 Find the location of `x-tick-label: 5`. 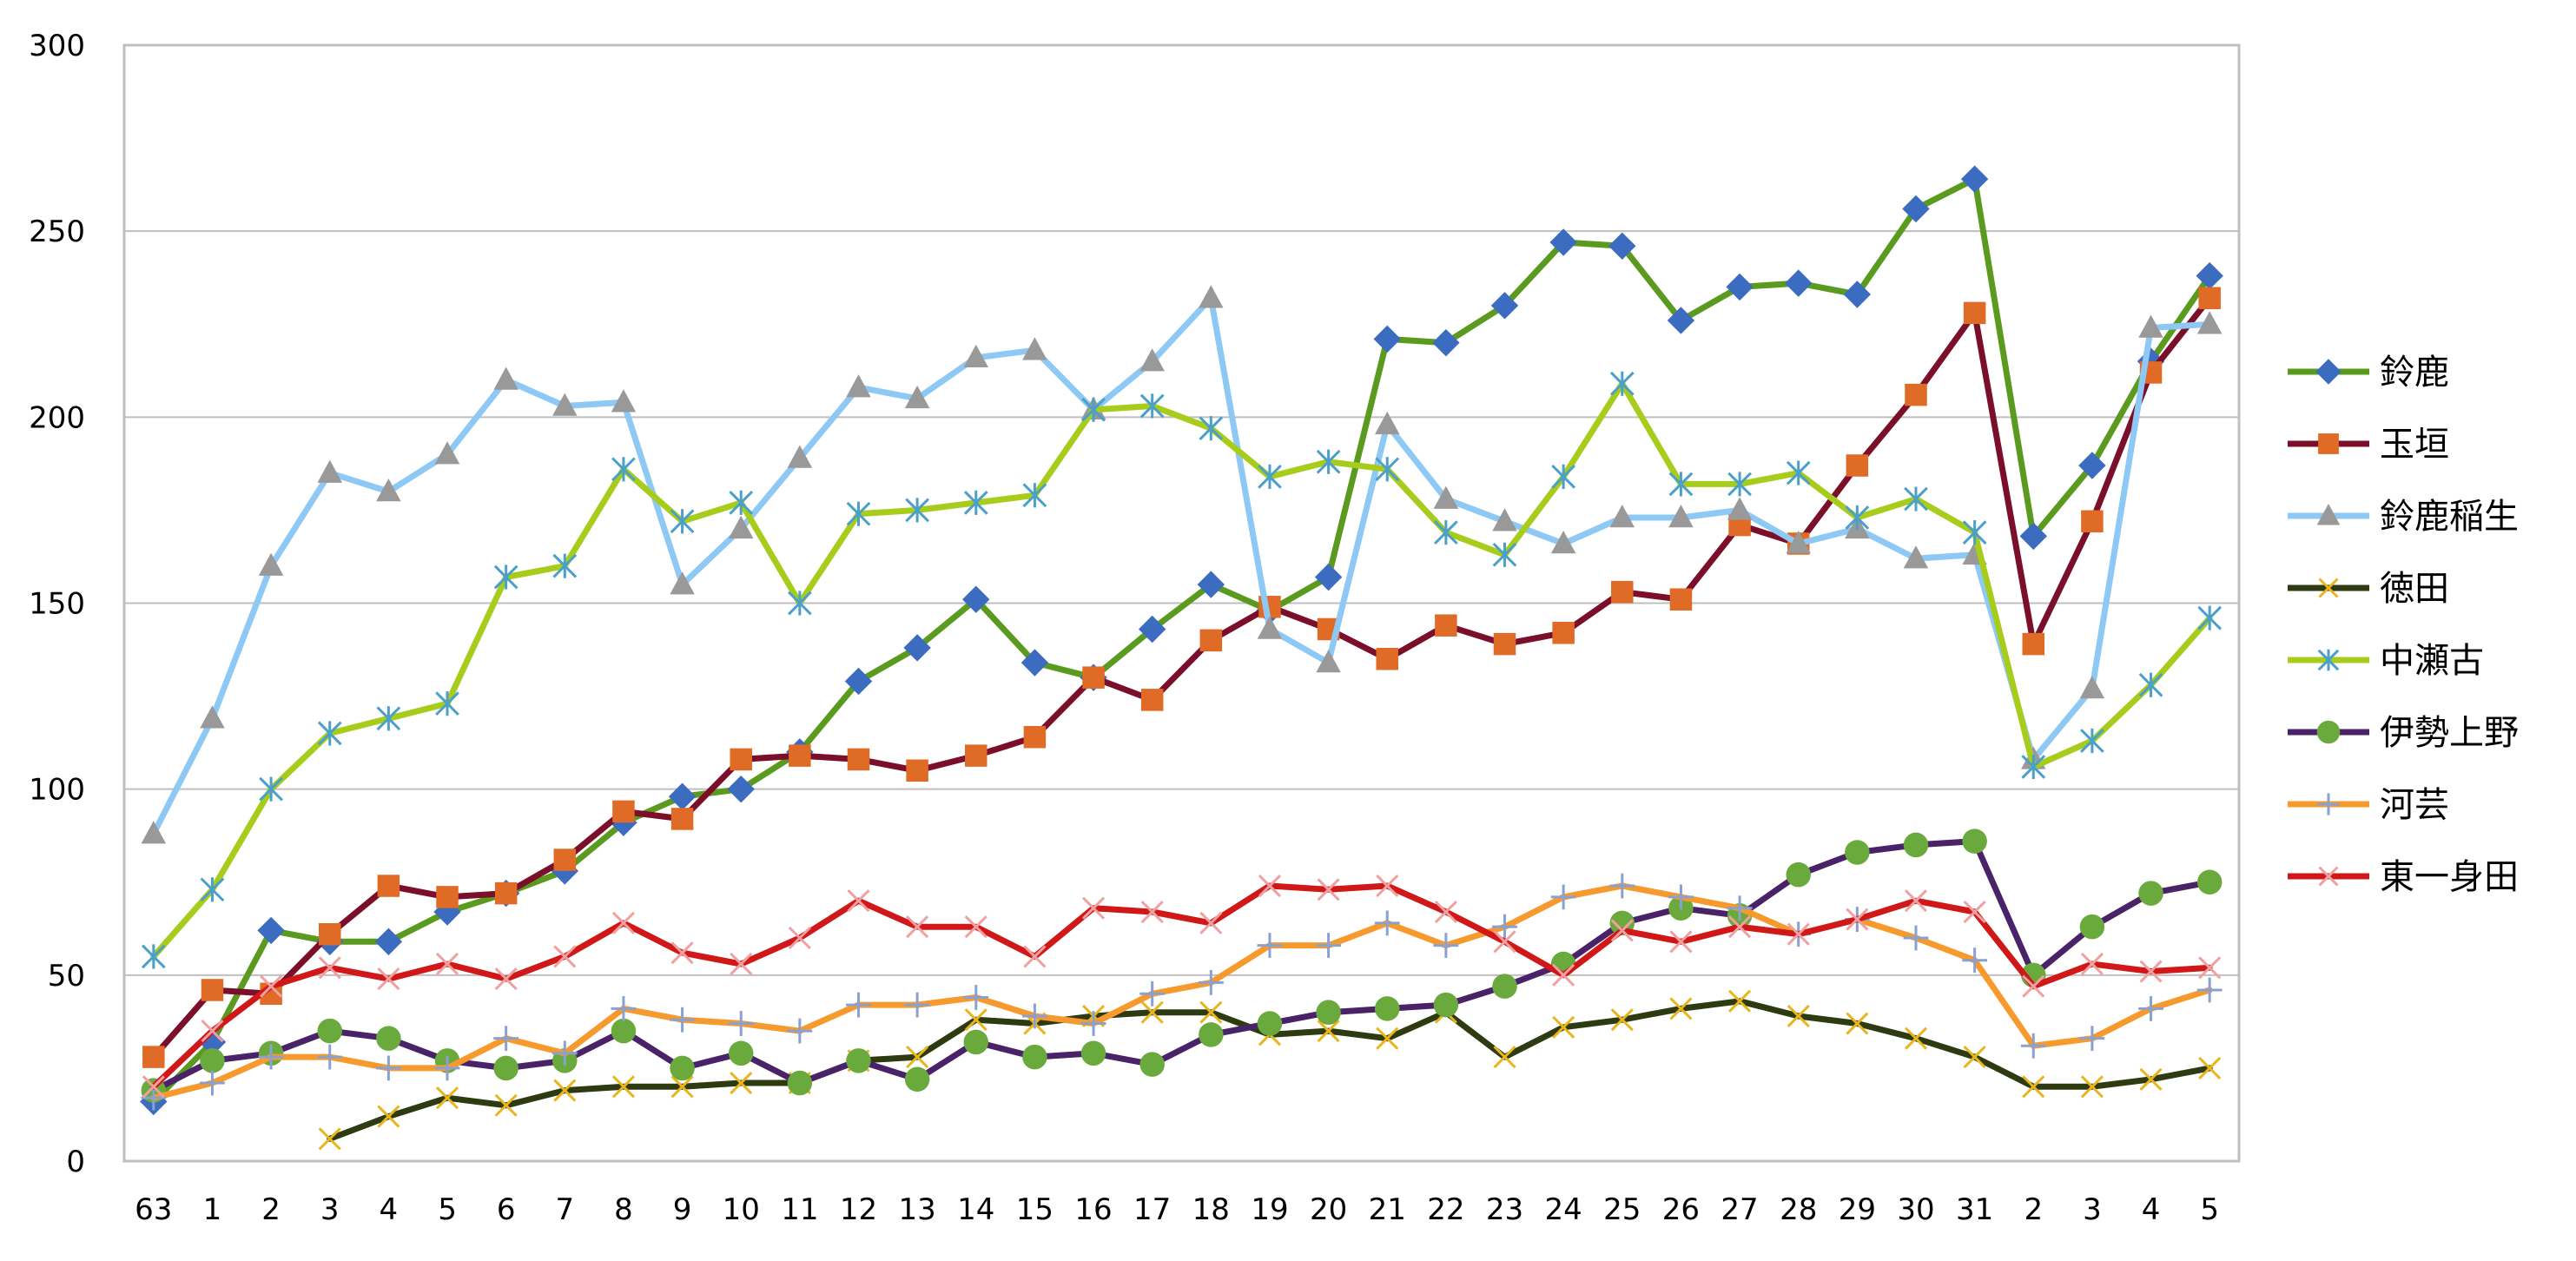

x-tick-label: 5 is located at coordinates (447, 1209).